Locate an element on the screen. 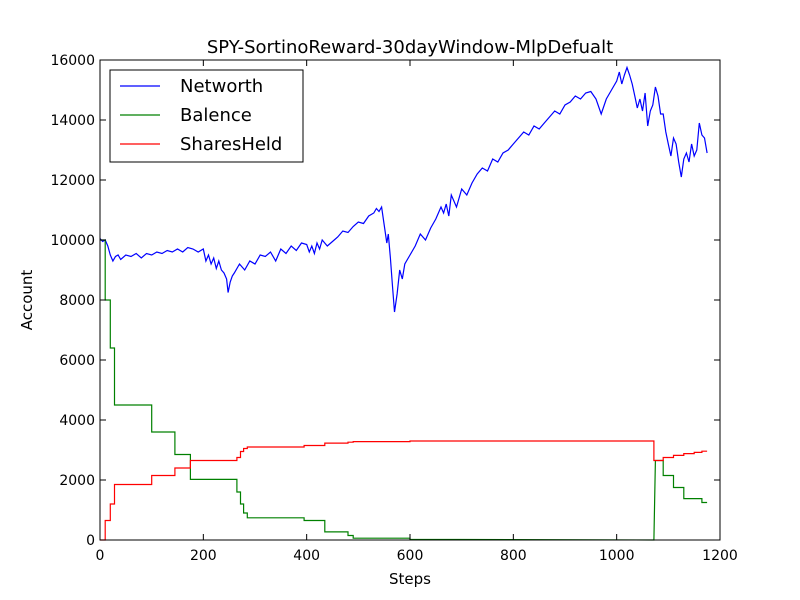  legend: Networth Balence SharesHeld is located at coordinates (206, 116).